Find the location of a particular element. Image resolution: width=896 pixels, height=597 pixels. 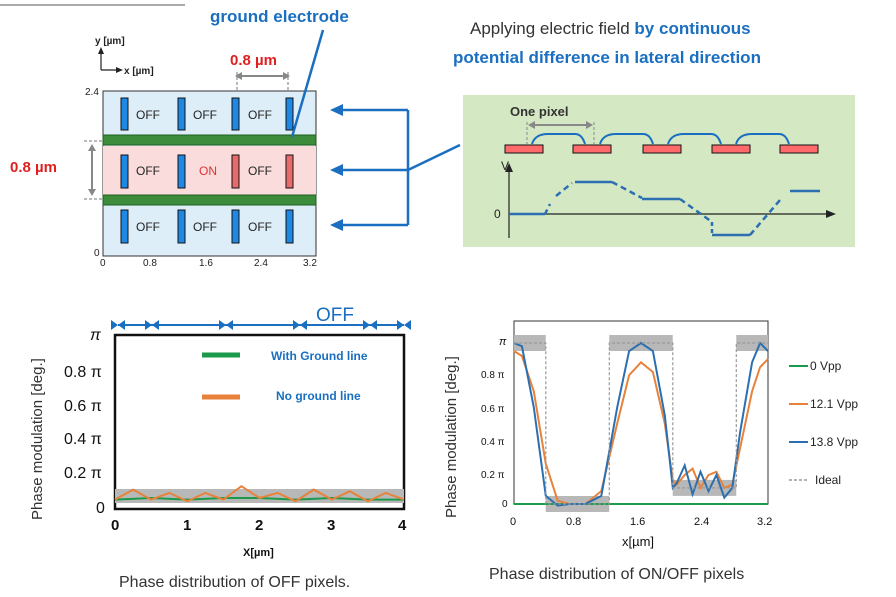

onoff-xtick: 3.2 is located at coordinates (764, 522).